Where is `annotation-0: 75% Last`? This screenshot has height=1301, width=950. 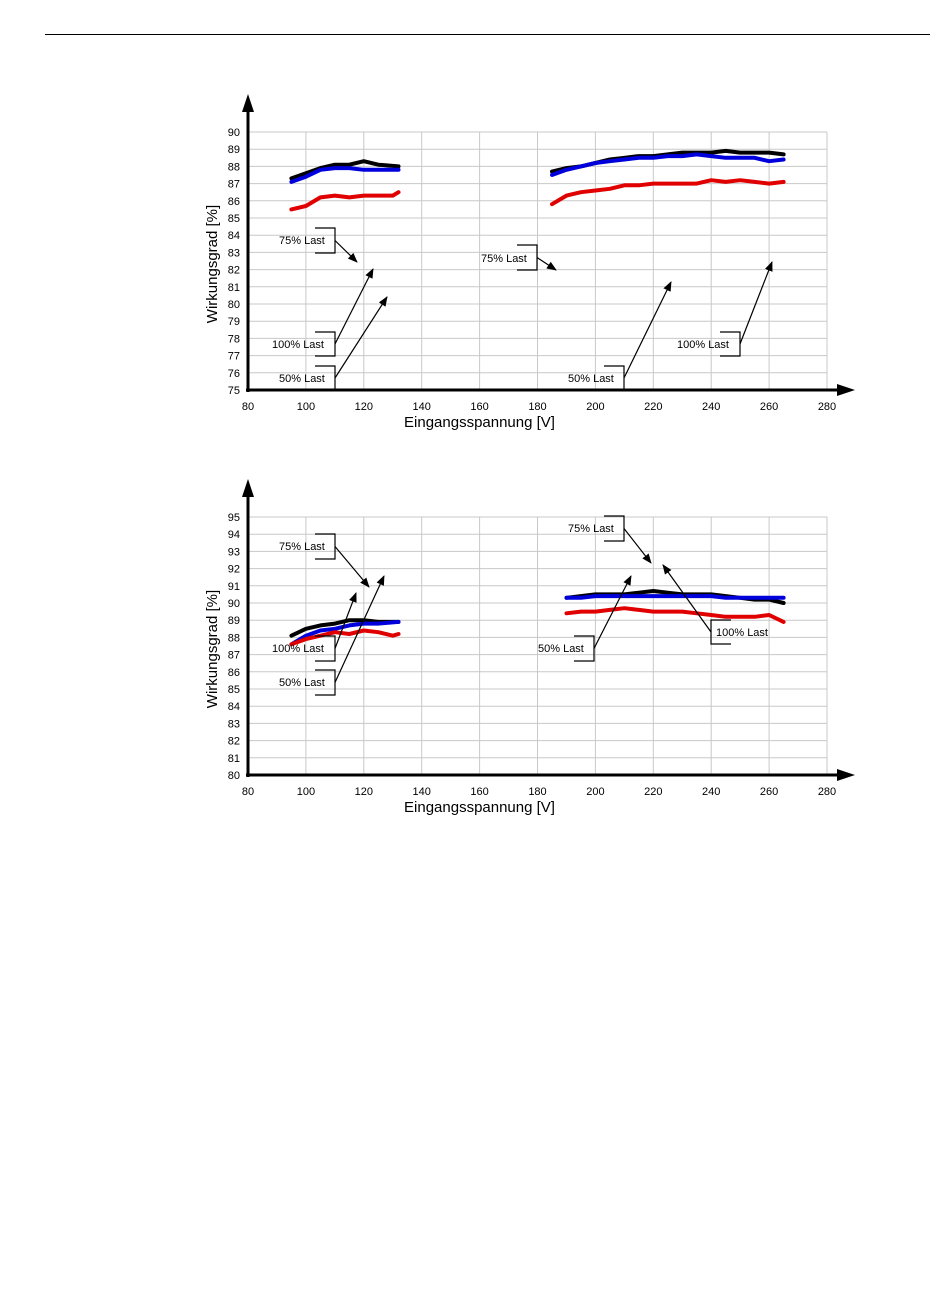
annotation-0: 75% Last is located at coordinates (324, 560).